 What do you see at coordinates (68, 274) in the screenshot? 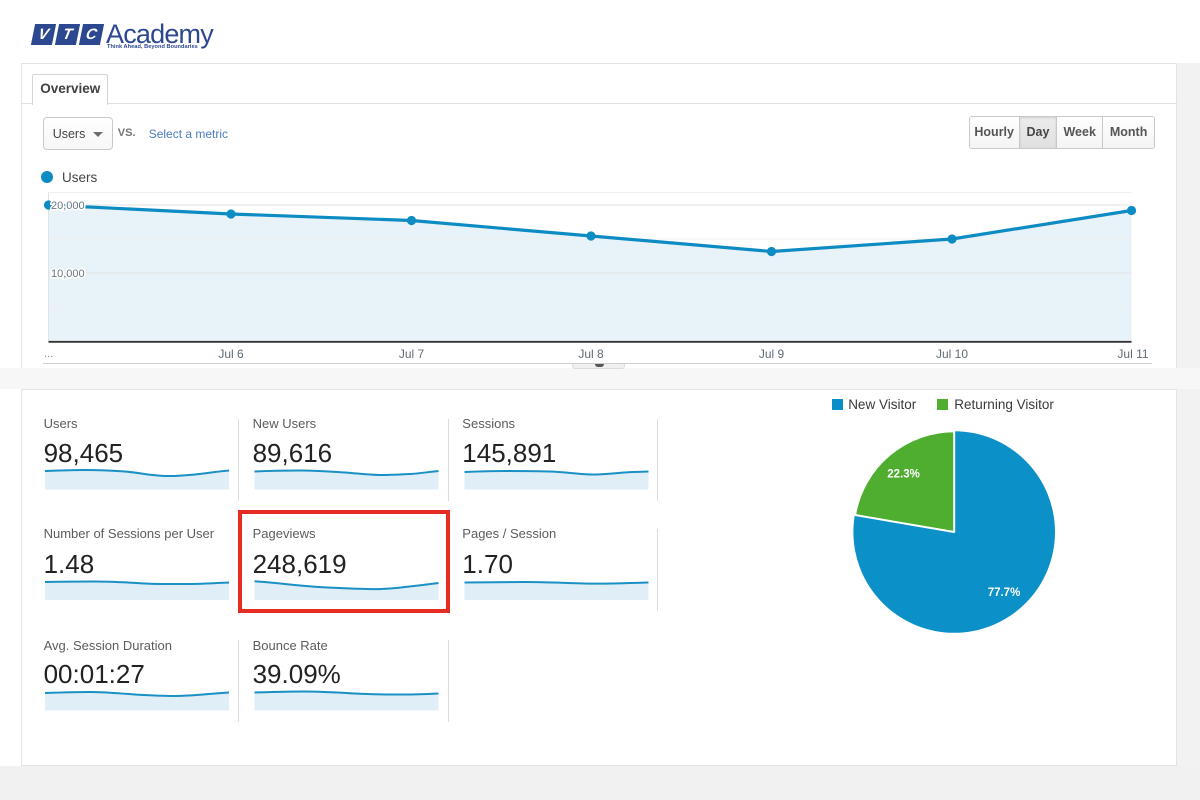
I see `svg-text: 10,000` at bounding box center [68, 274].